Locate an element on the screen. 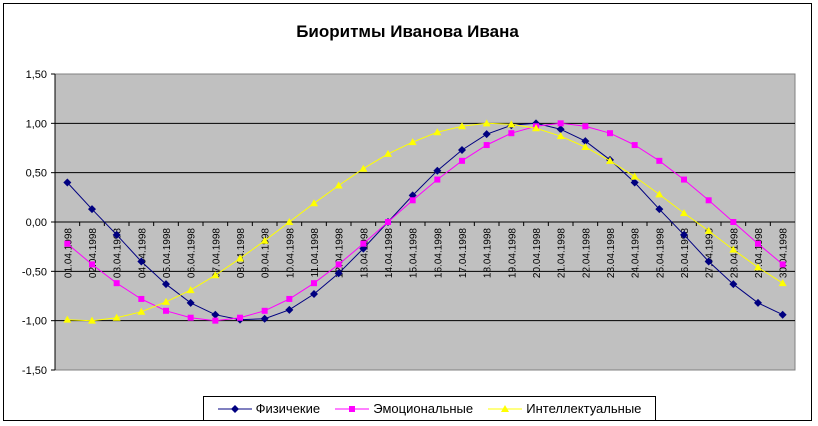 This screenshot has width=818, height=426. x-tick-label: 15.04.1998 is located at coordinates (414, 253).